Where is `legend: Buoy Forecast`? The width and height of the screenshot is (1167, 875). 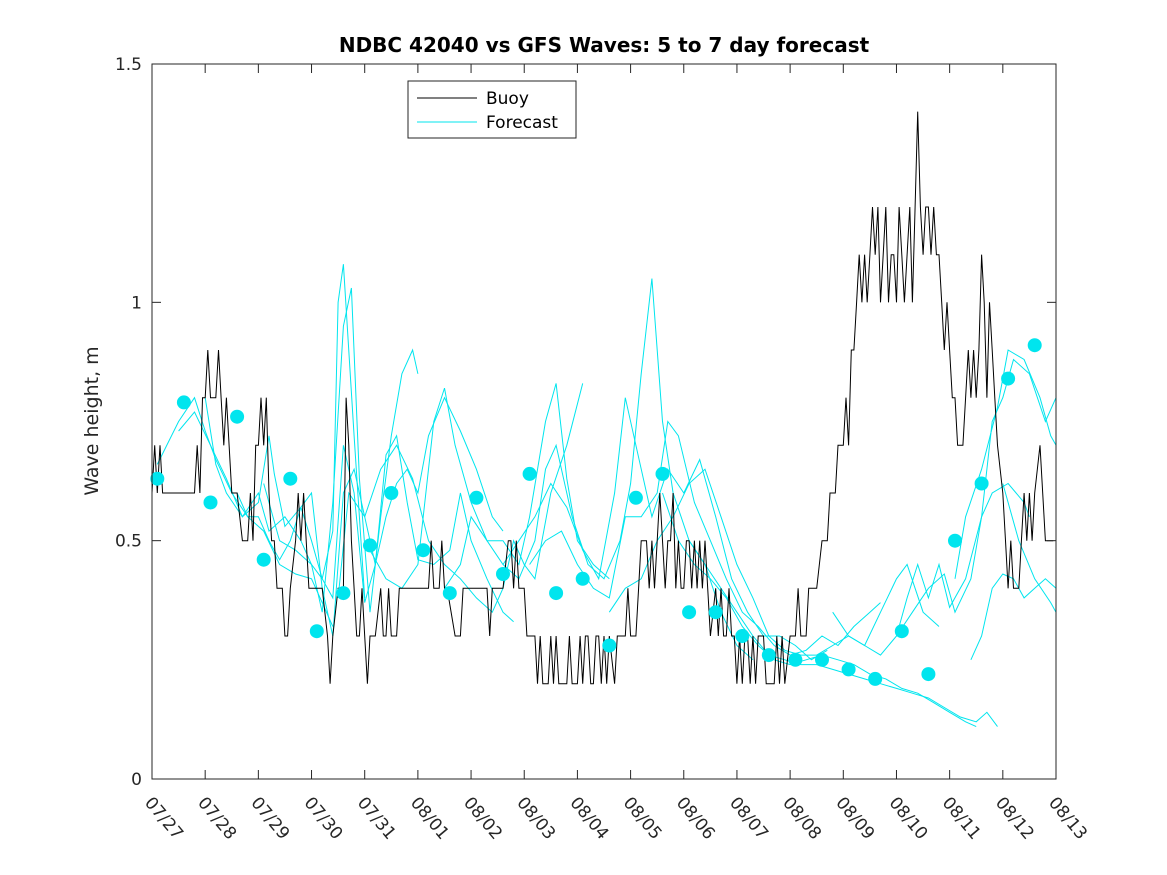
legend: Buoy Forecast is located at coordinates (492, 109).